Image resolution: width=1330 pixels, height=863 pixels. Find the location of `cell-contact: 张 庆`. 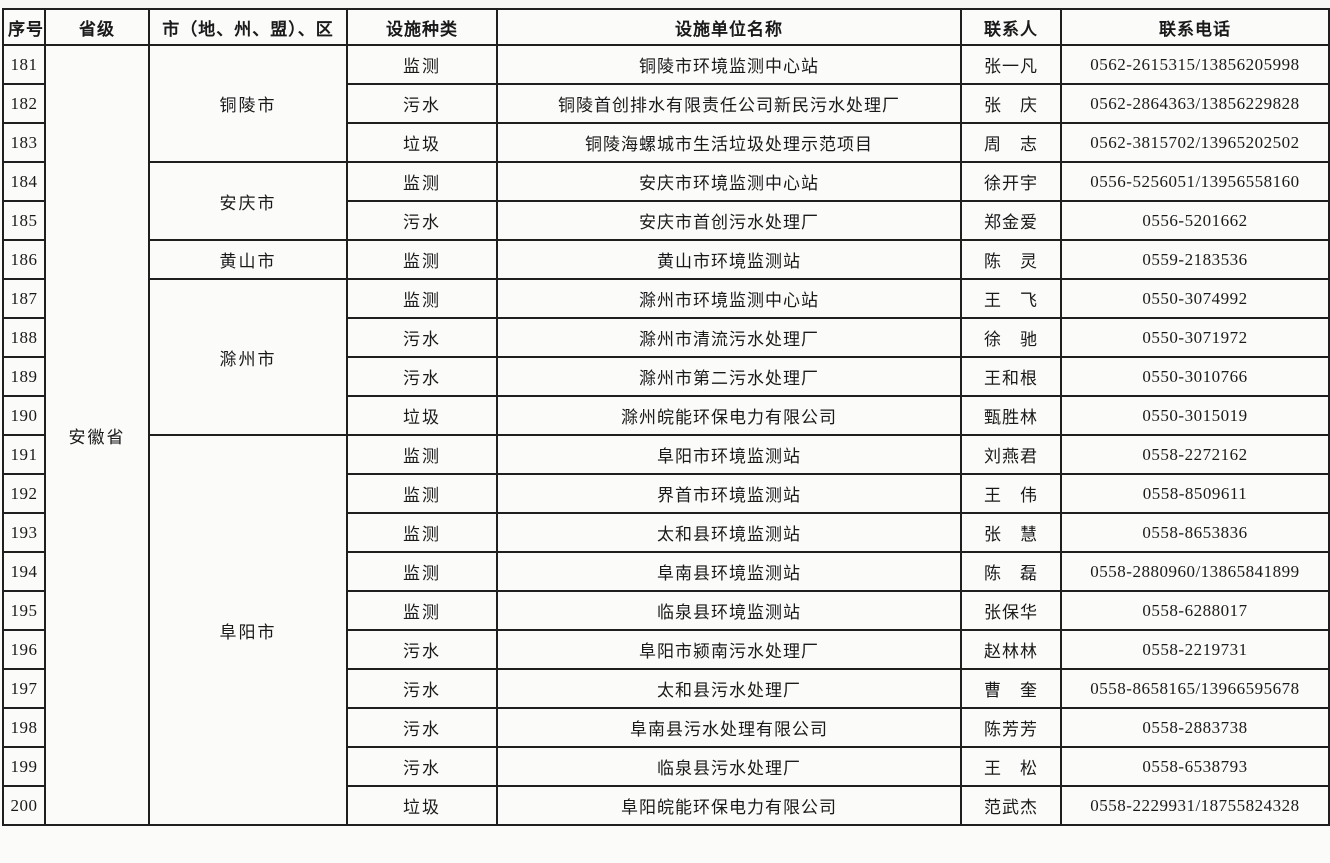

cell-contact: 张 庆 is located at coordinates (1011, 103).